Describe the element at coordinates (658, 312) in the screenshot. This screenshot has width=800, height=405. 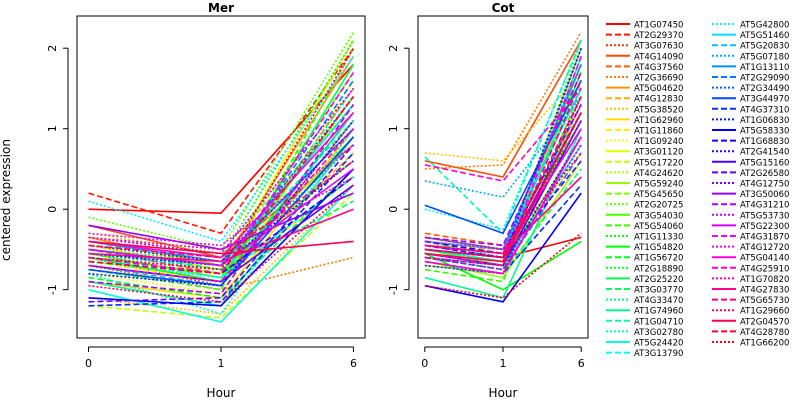
I see `legend-label: AT1G74960` at that location.